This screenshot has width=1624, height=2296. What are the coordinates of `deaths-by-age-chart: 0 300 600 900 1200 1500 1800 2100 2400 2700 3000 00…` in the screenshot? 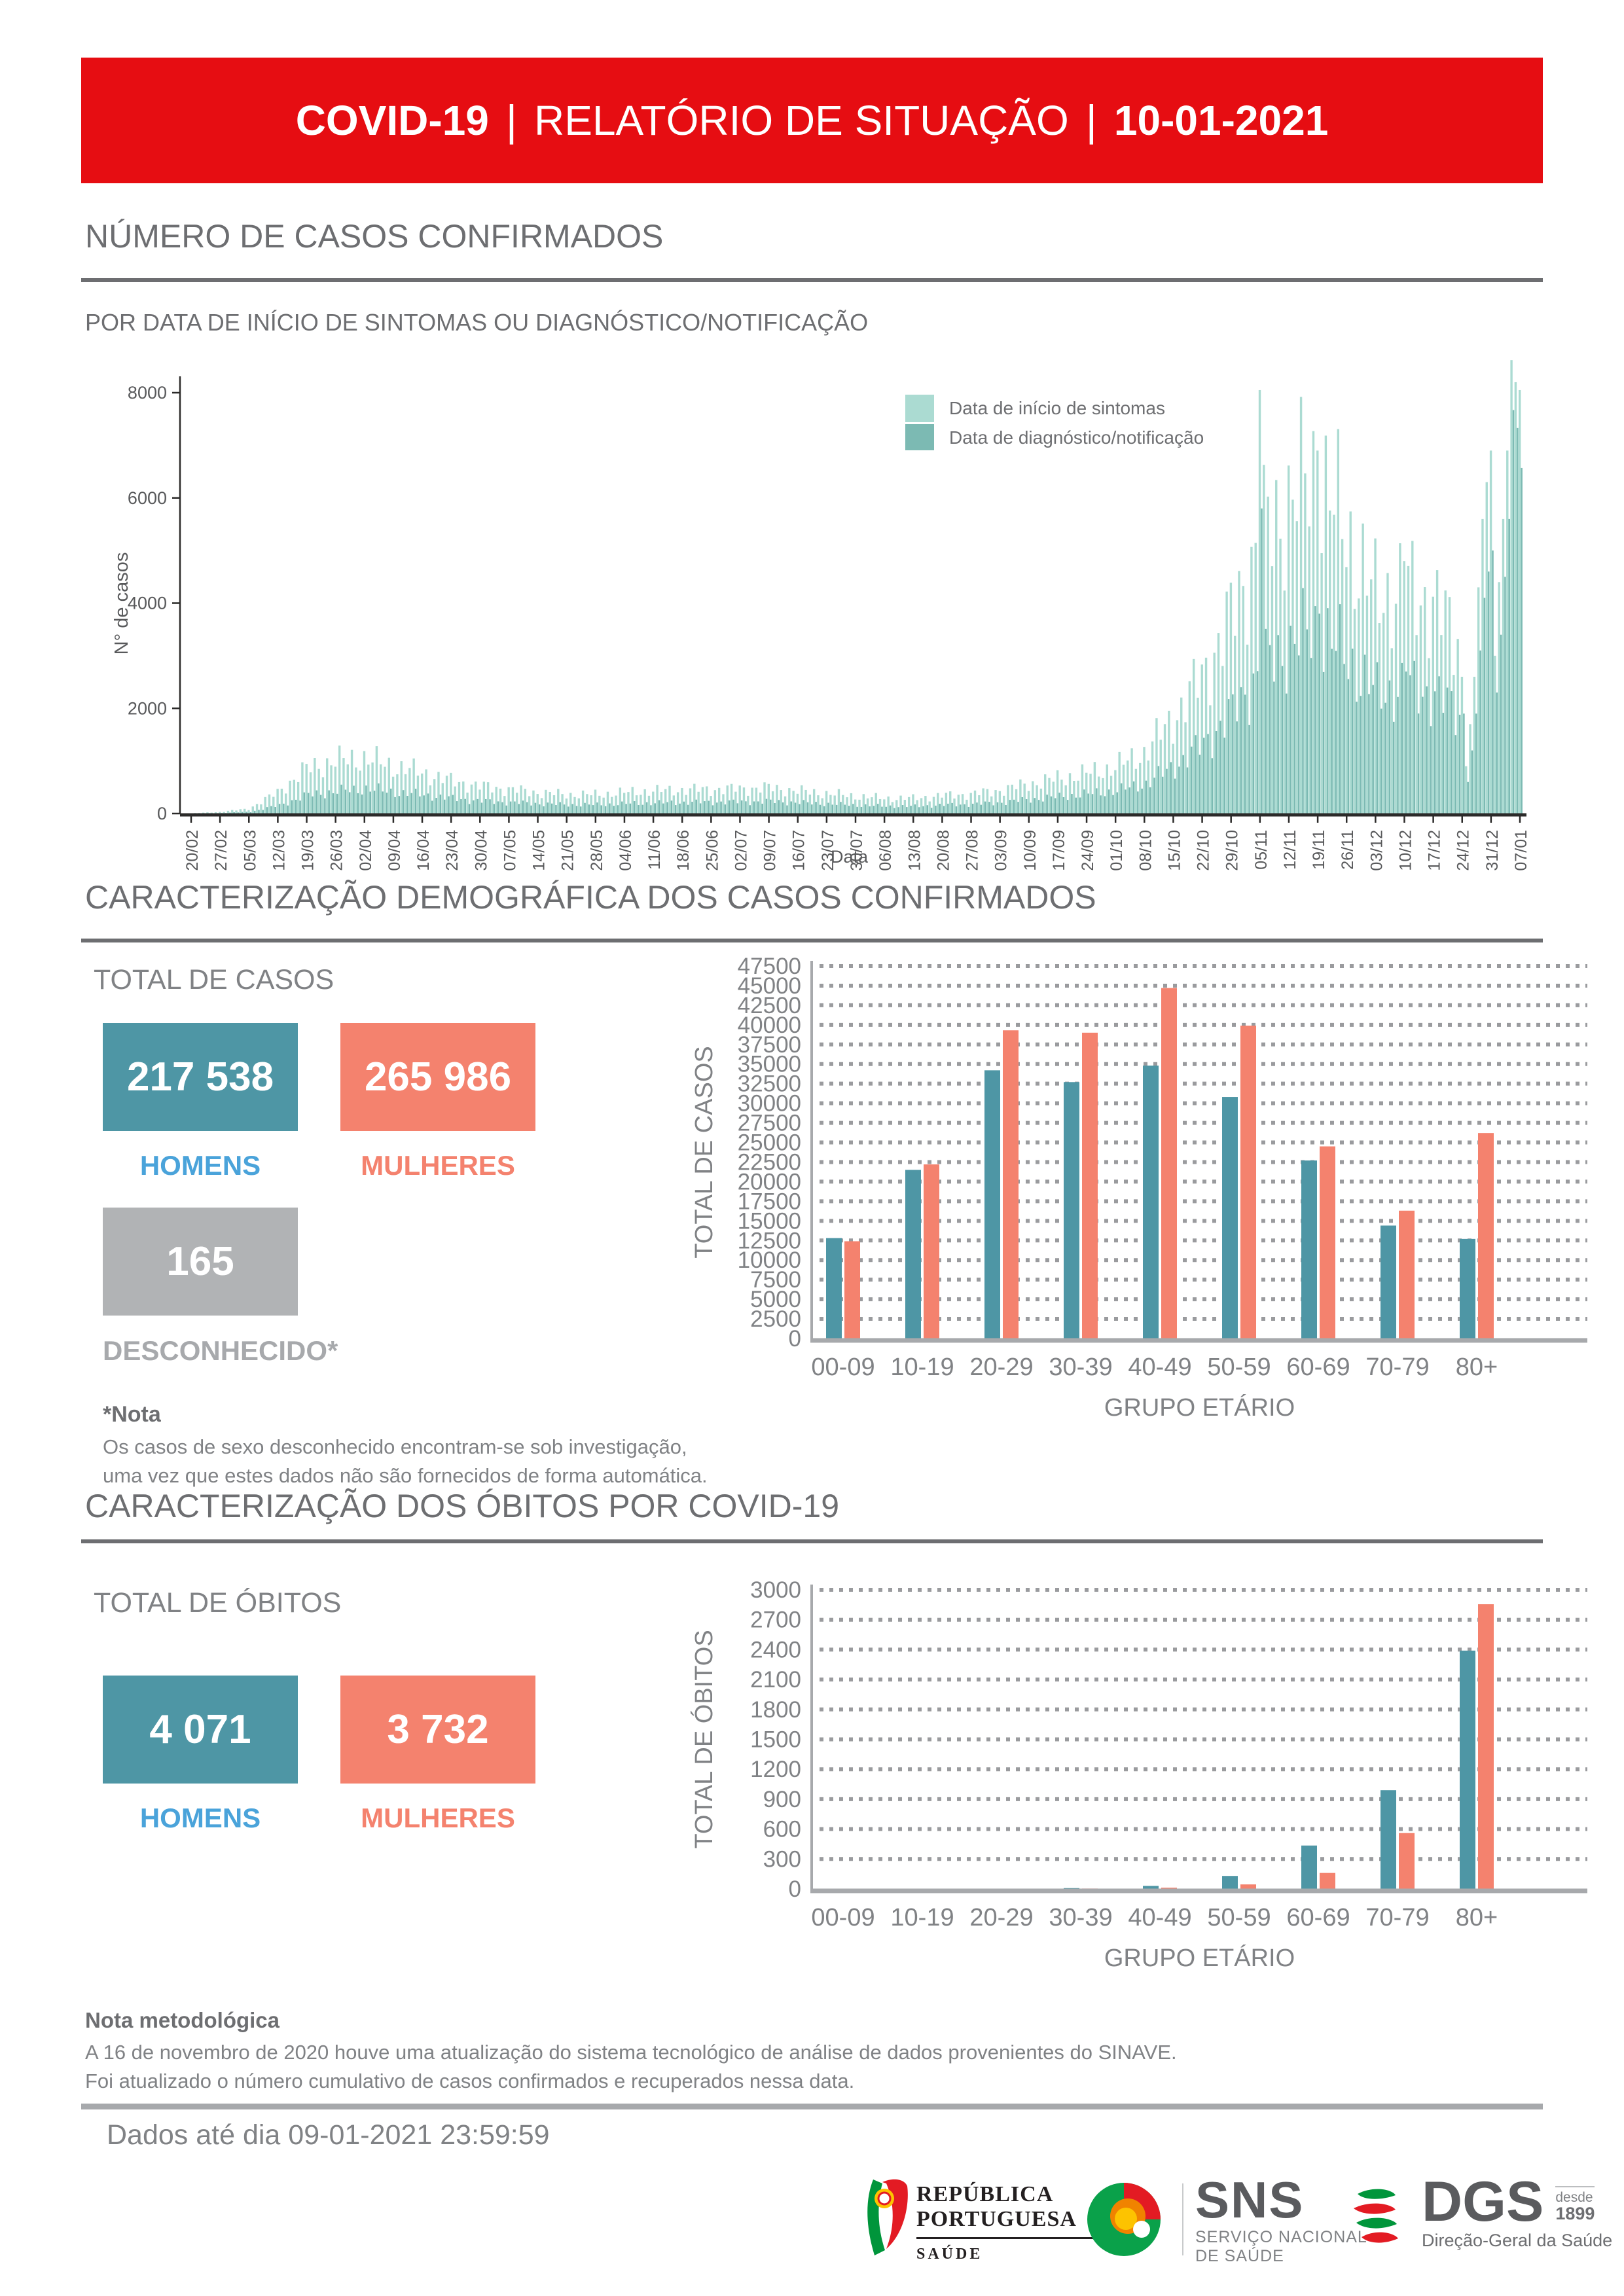 It's located at (1138, 1774).